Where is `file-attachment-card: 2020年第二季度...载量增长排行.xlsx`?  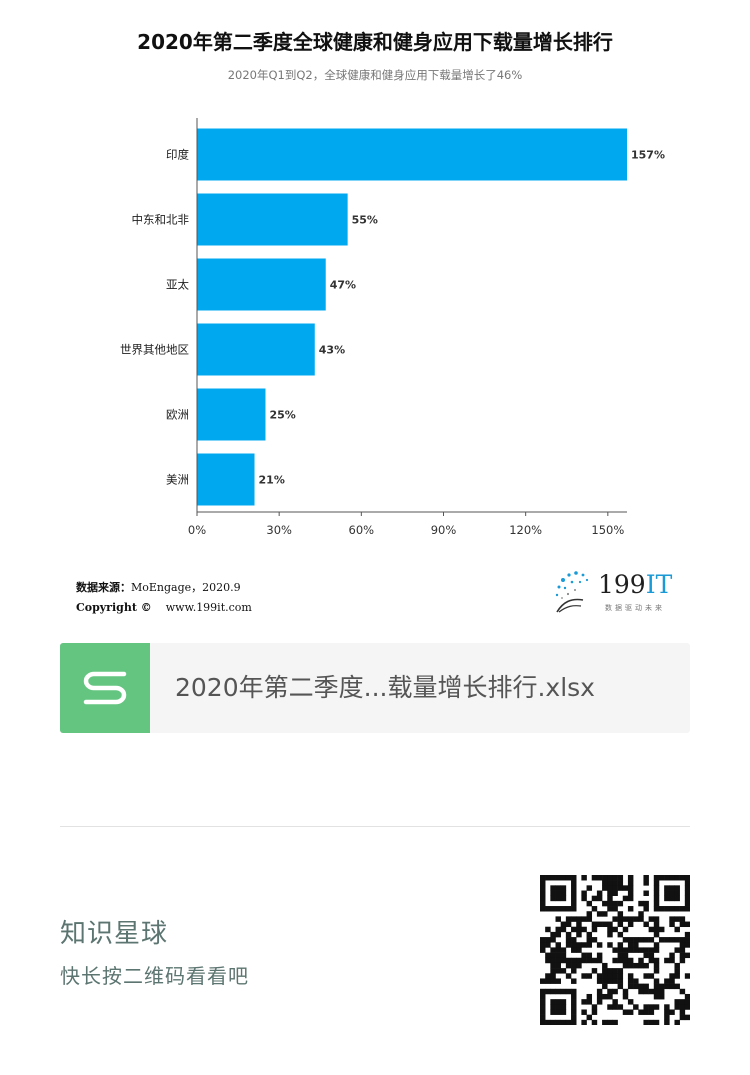 file-attachment-card: 2020年第二季度...载量增长排行.xlsx is located at coordinates (375, 688).